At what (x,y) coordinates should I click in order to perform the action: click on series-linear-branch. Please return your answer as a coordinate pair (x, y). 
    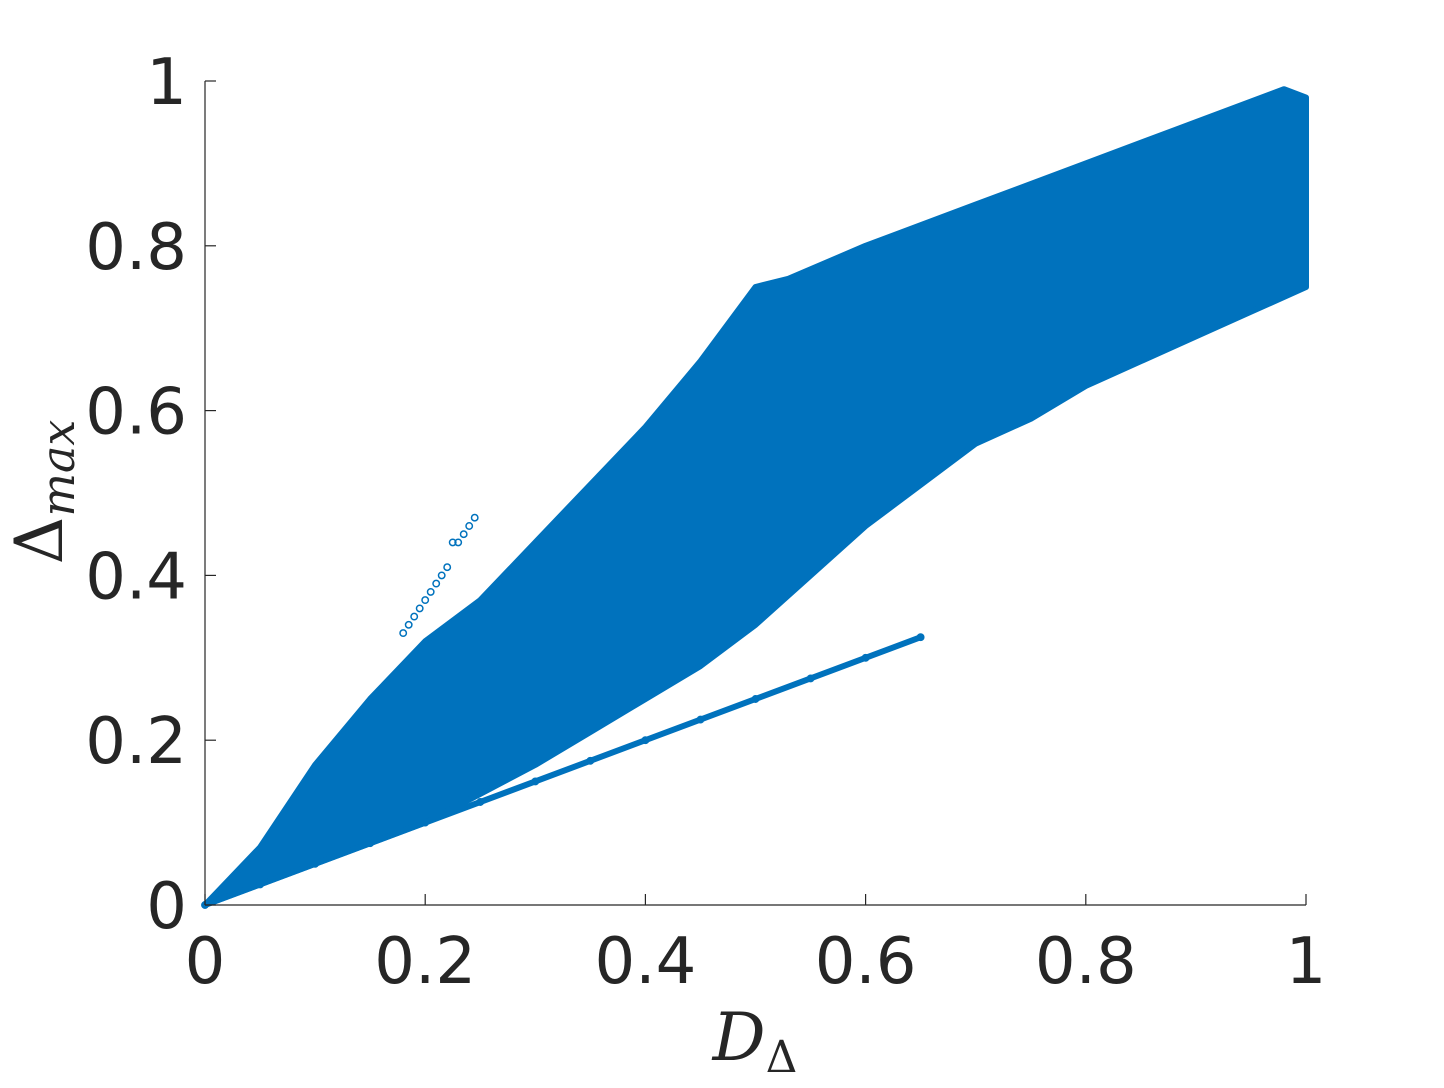
    Looking at the image, I should click on (563, 771).